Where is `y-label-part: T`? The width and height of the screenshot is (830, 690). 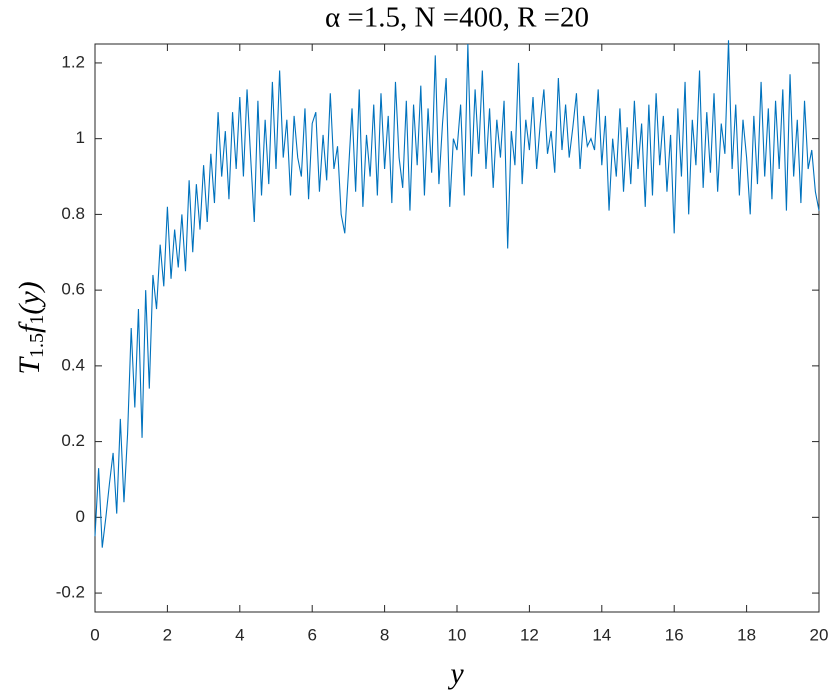
y-label-part: T is located at coordinates (29, 365).